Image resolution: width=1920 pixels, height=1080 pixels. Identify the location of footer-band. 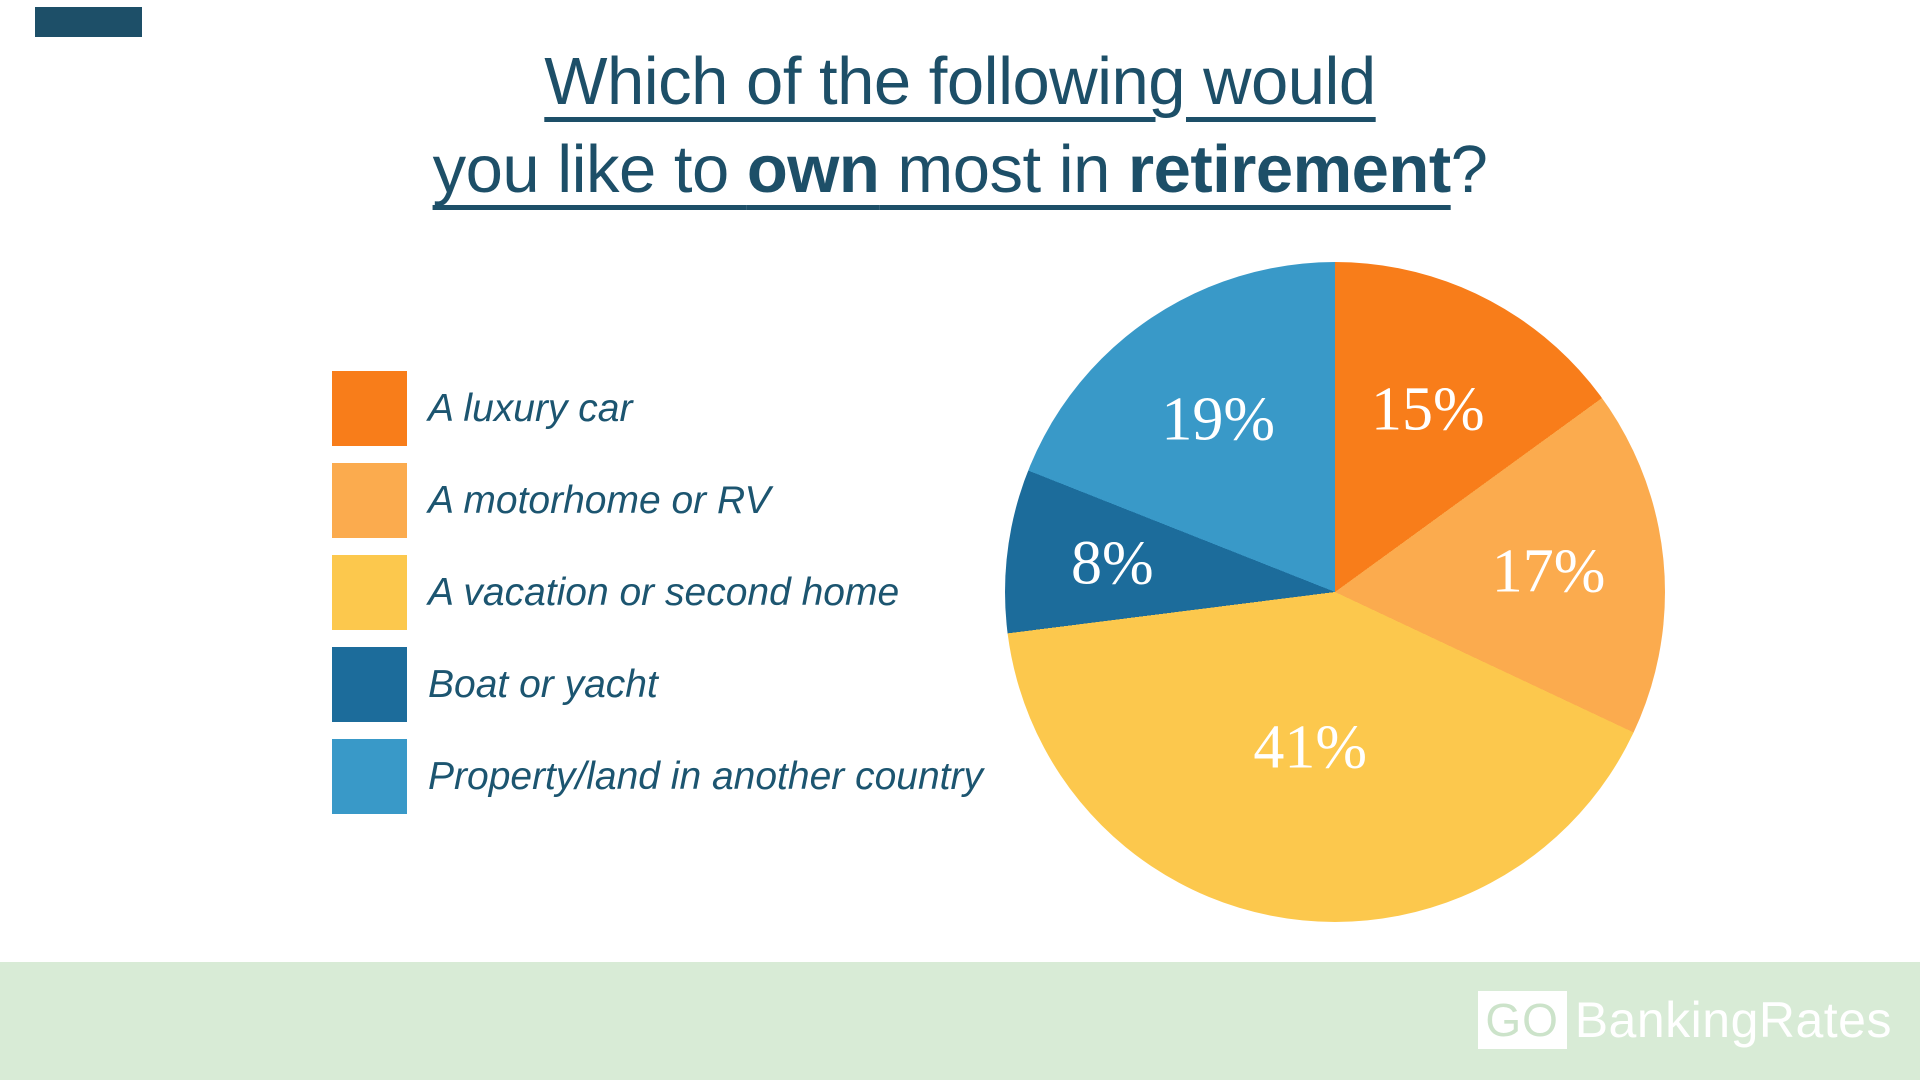
(960, 1021).